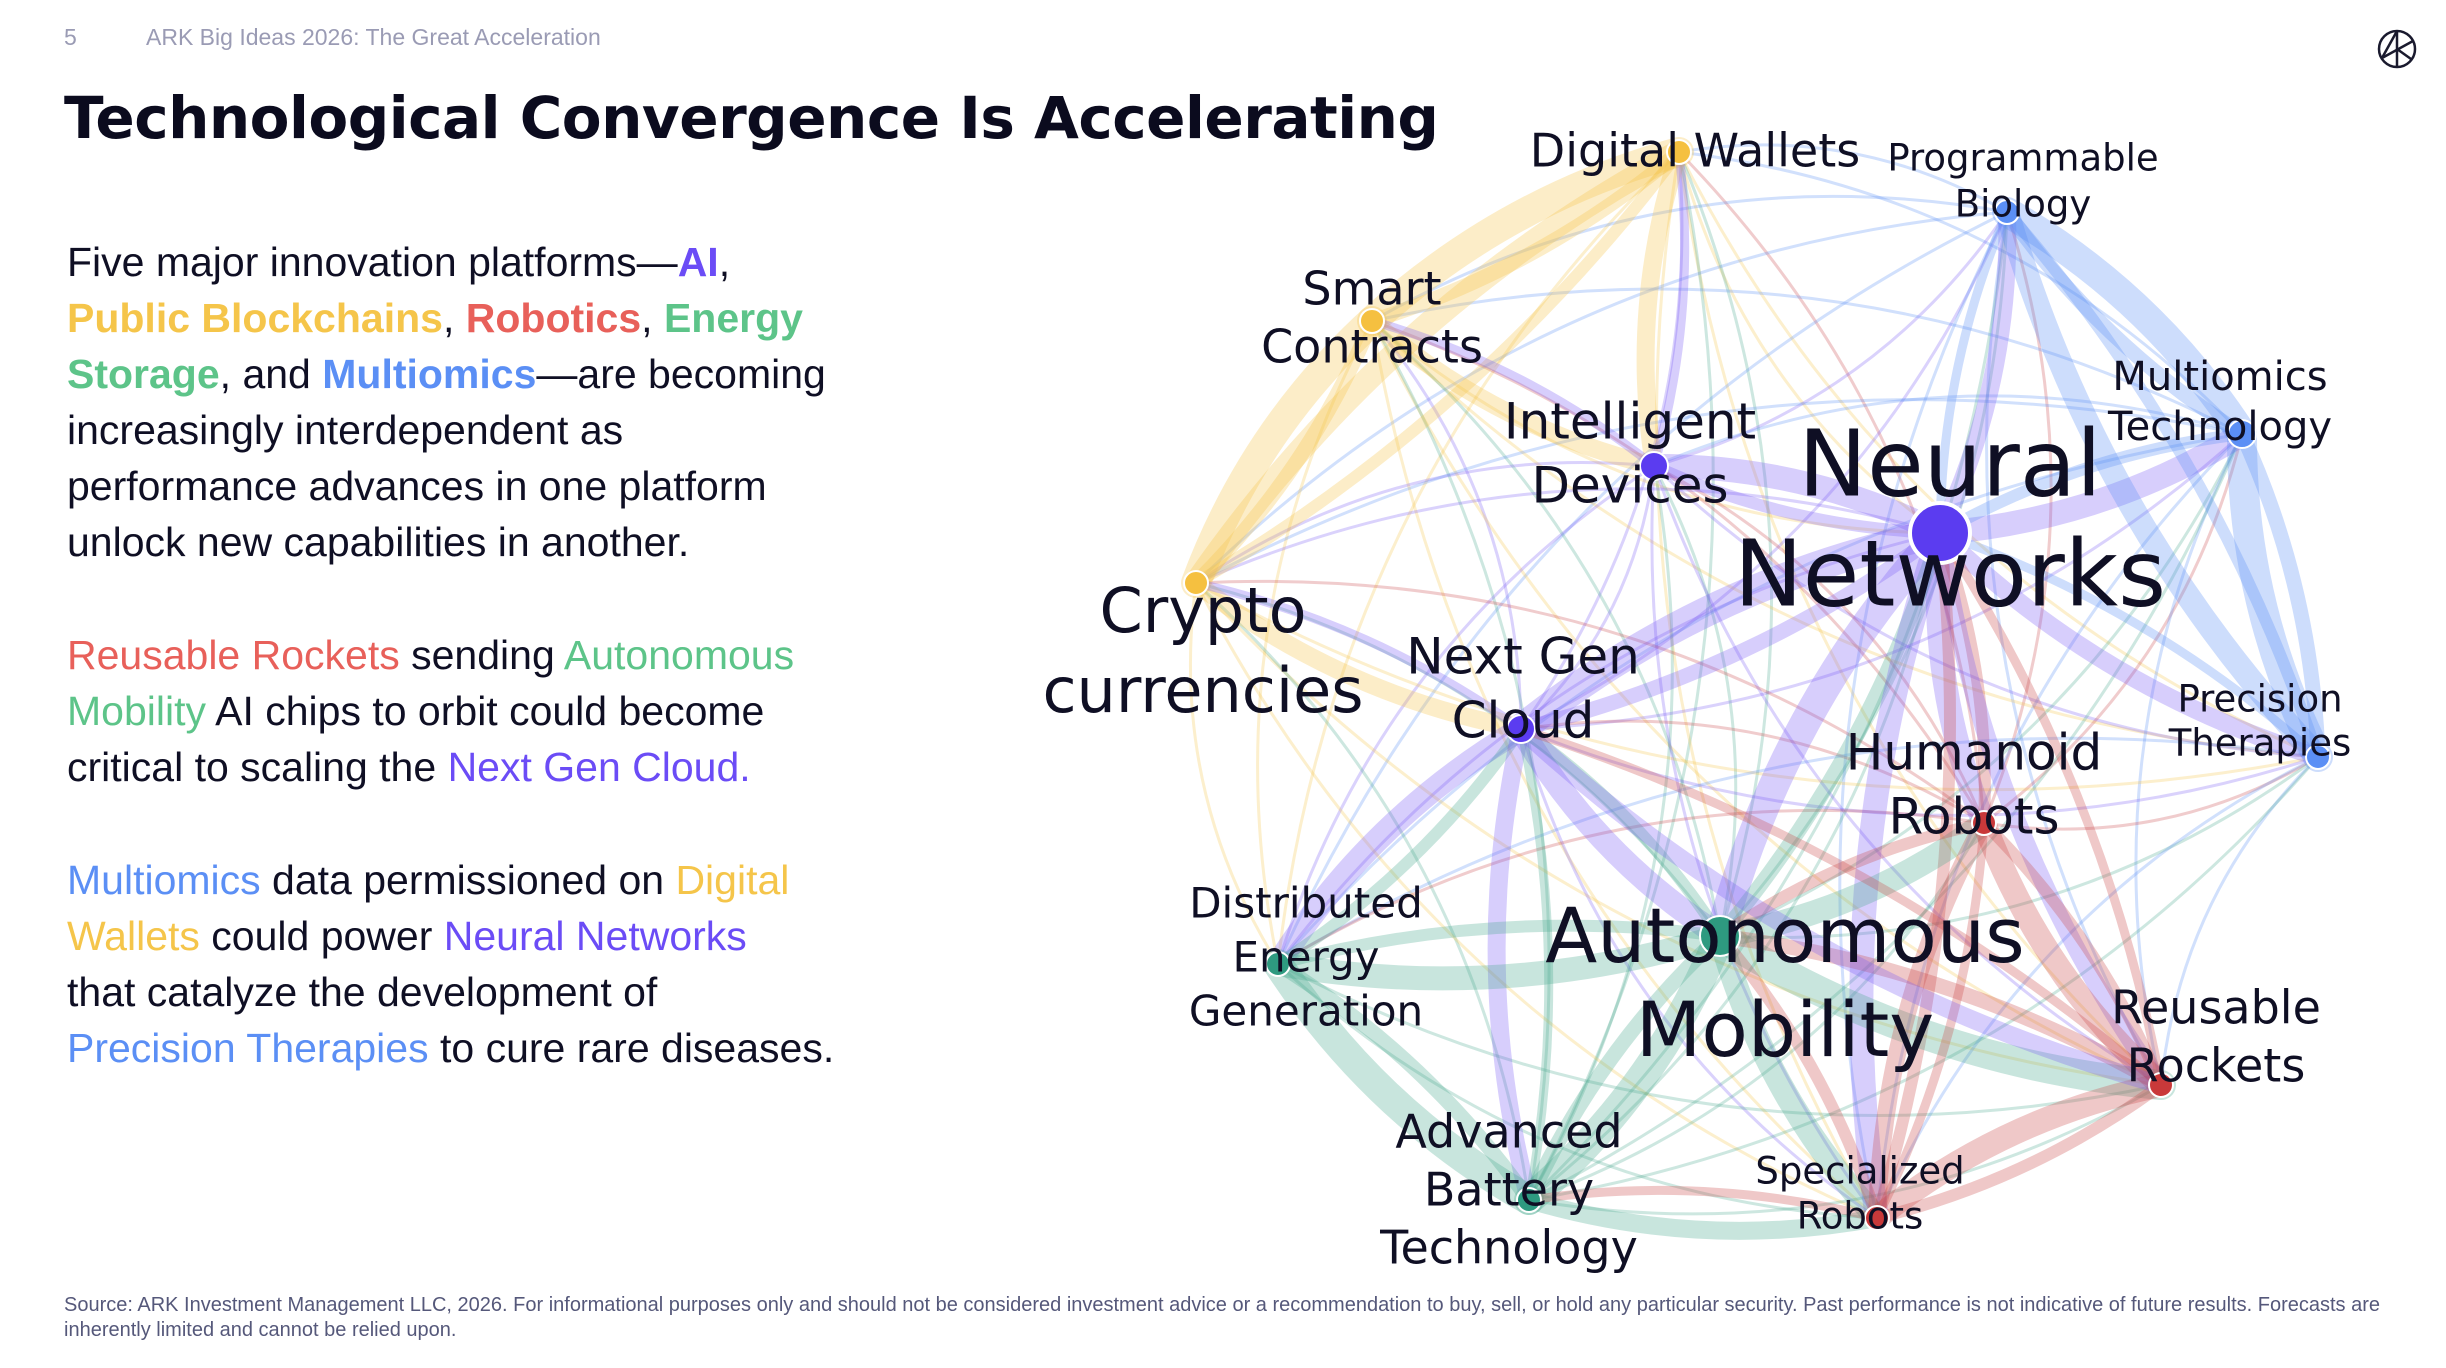 The image size is (2446, 1368). What do you see at coordinates (2072, 954) in the screenshot?
I see `connection-edge-hr-rr` at bounding box center [2072, 954].